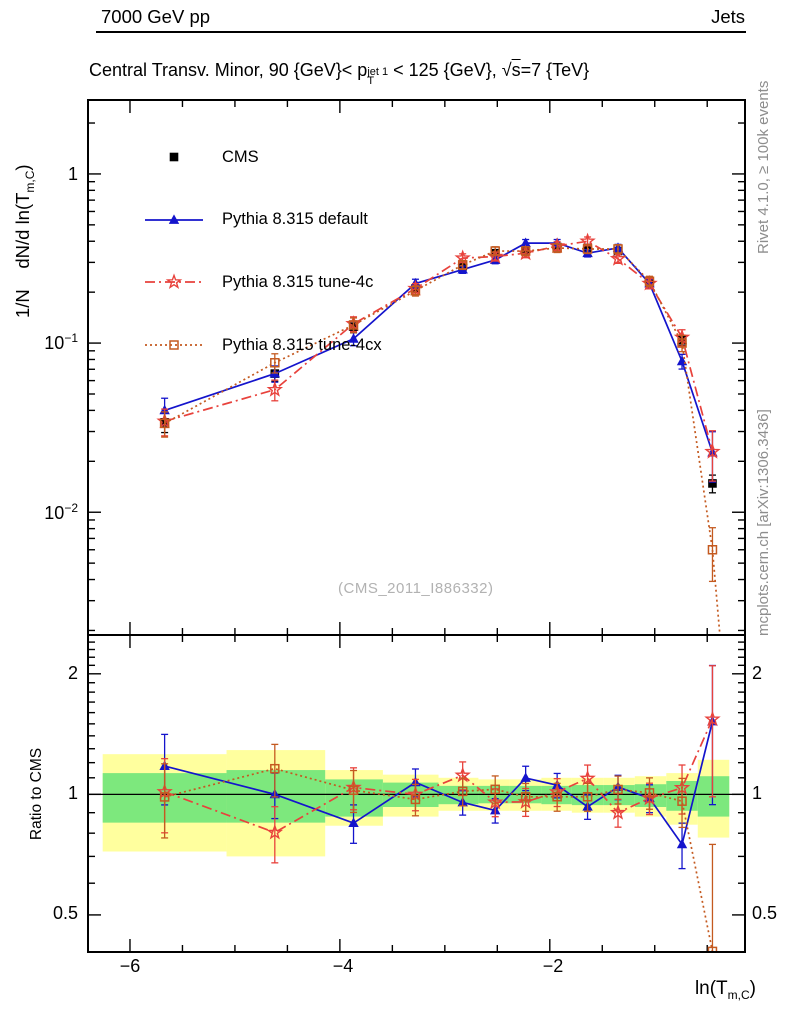 The width and height of the screenshot is (786, 1024). I want to click on ratio-ytick-left-2: 2, so click(72, 673).